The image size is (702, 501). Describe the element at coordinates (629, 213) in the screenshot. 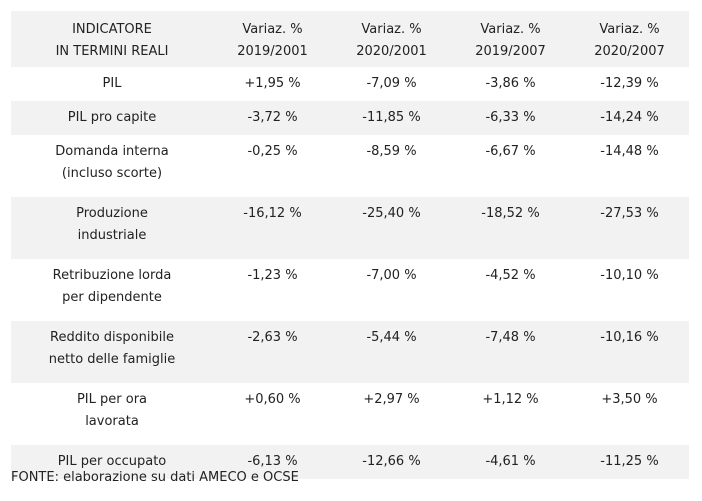

I see `cell-value: -27,53 %` at that location.